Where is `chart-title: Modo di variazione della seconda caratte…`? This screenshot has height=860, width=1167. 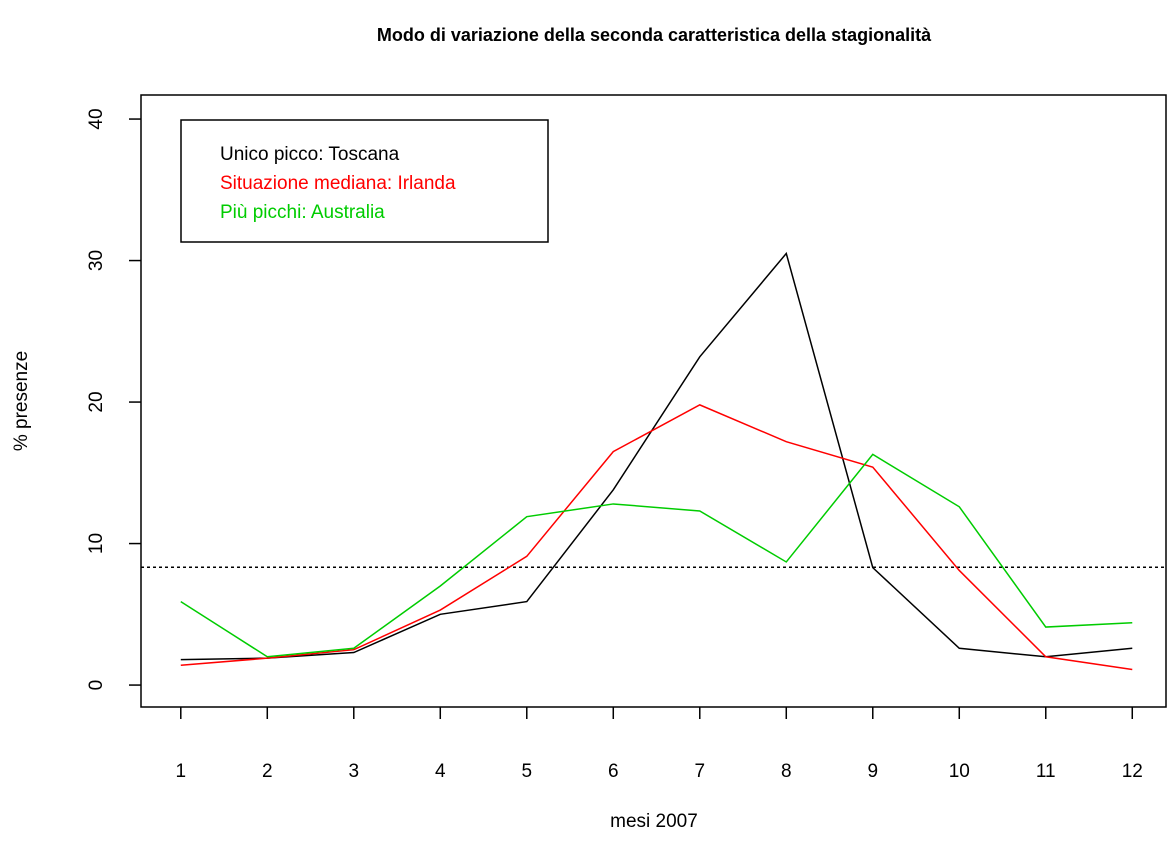
chart-title: Modo di variazione della seconda caratte… is located at coordinates (654, 35).